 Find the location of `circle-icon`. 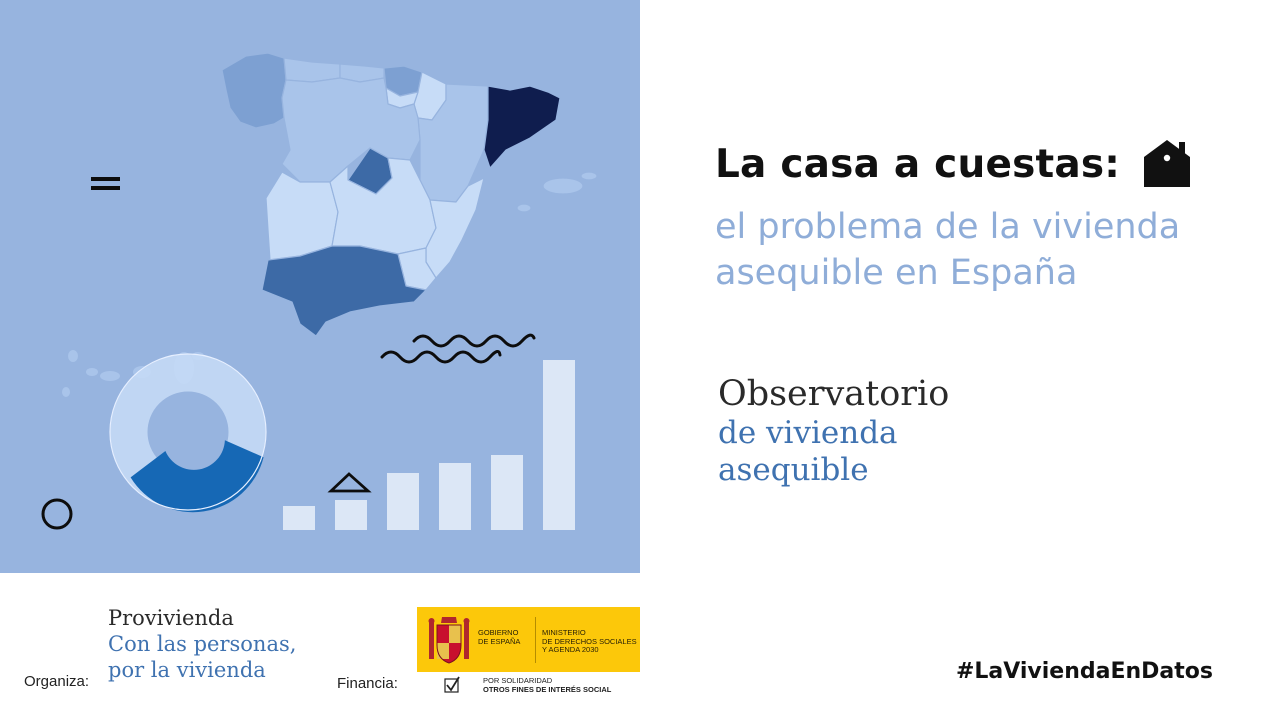

circle-icon is located at coordinates (57, 514).